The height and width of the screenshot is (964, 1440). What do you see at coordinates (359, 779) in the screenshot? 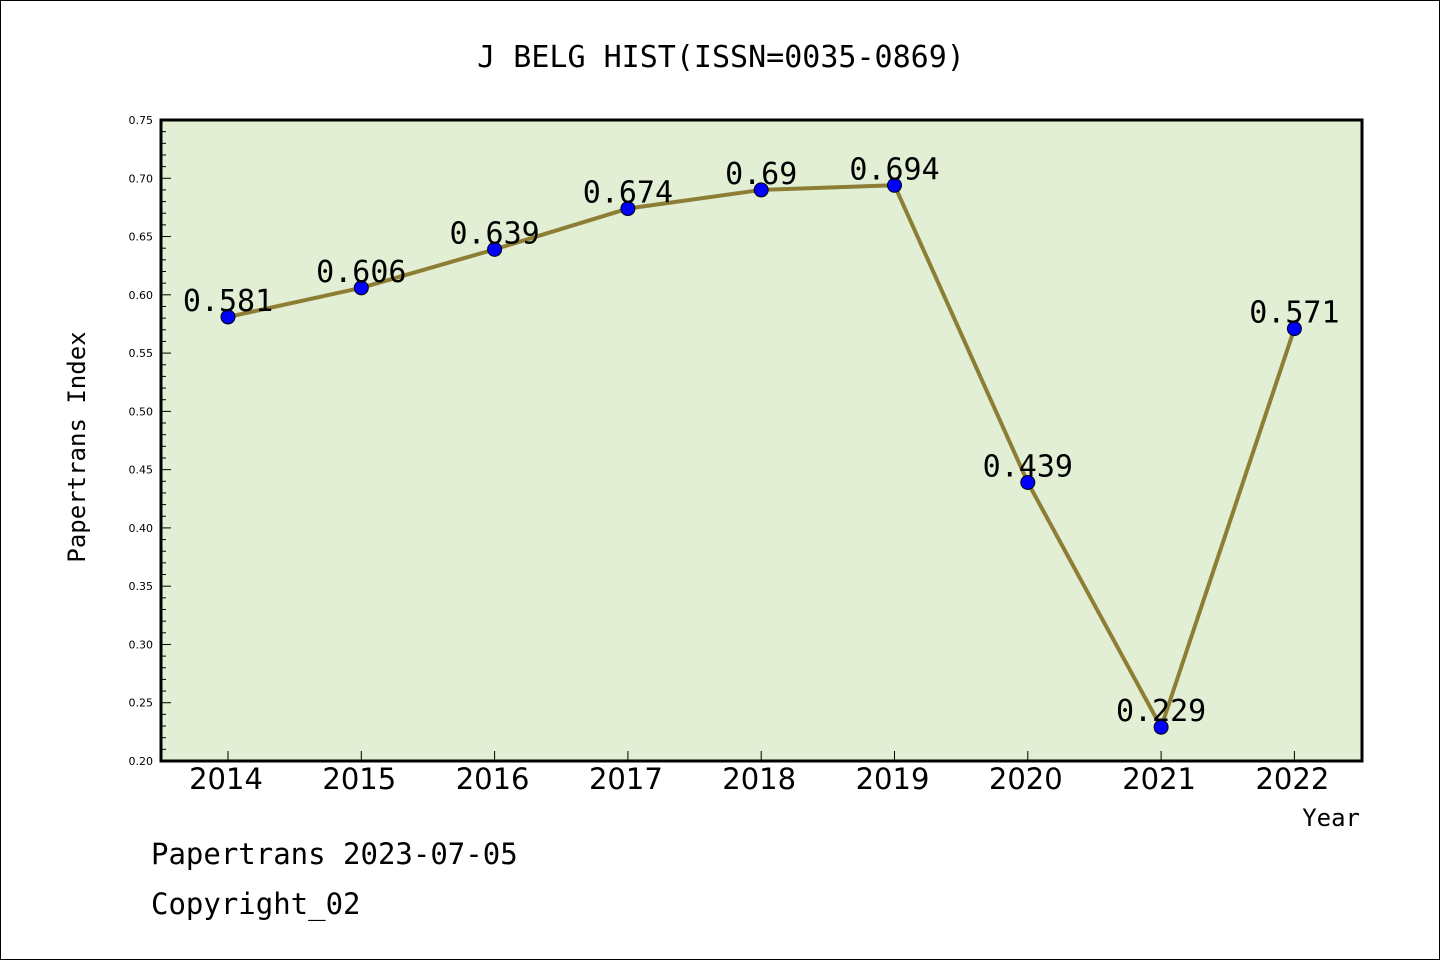
I see `x-tick-label: 2015` at bounding box center [359, 779].